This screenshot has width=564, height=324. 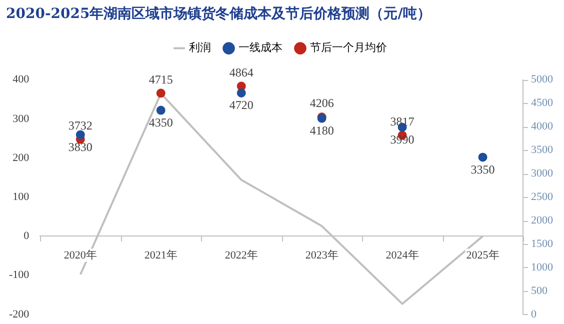 What do you see at coordinates (199, 47) in the screenshot?
I see `legend-label: 利润` at bounding box center [199, 47].